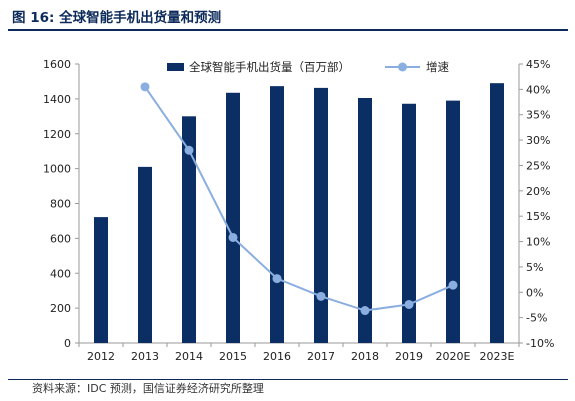  Describe the element at coordinates (57, 134) in the screenshot. I see `left-tick-label: 1200` at that location.